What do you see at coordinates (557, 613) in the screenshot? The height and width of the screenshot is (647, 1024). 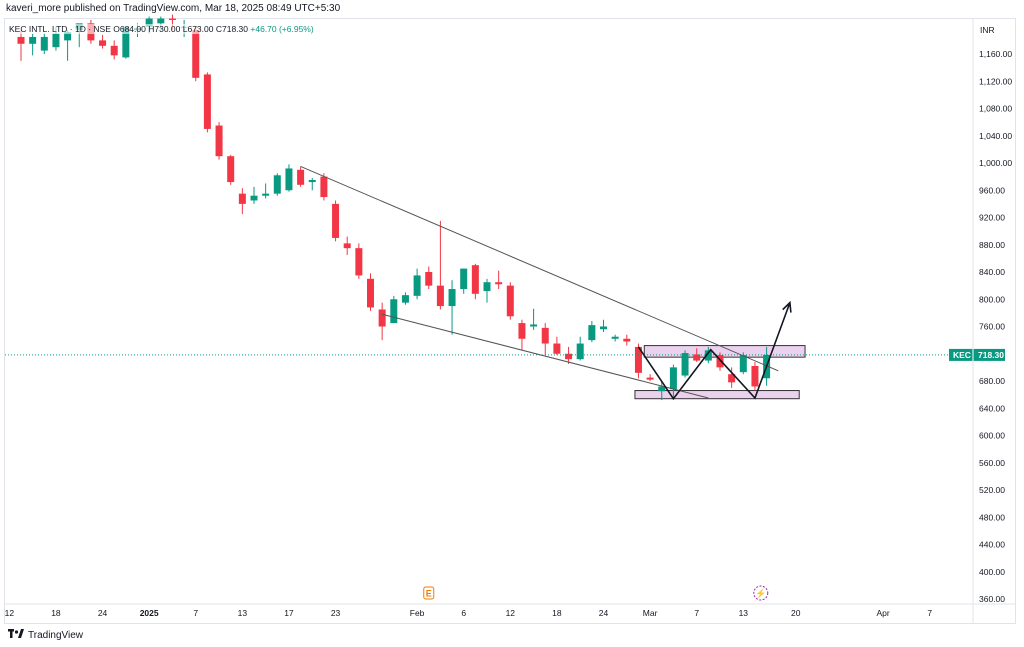 I see `x-tick-label: 18` at bounding box center [557, 613].